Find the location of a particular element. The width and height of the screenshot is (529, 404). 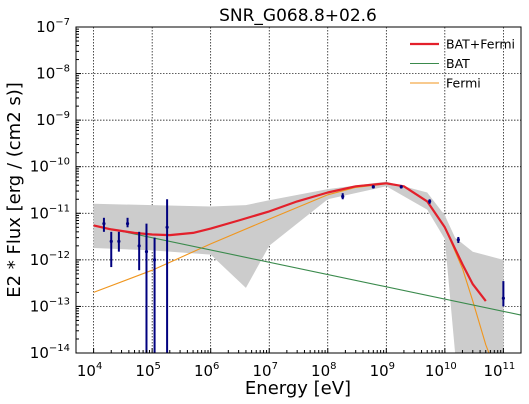

x-tick-label: 10¹⁰ is located at coordinates (441, 370).